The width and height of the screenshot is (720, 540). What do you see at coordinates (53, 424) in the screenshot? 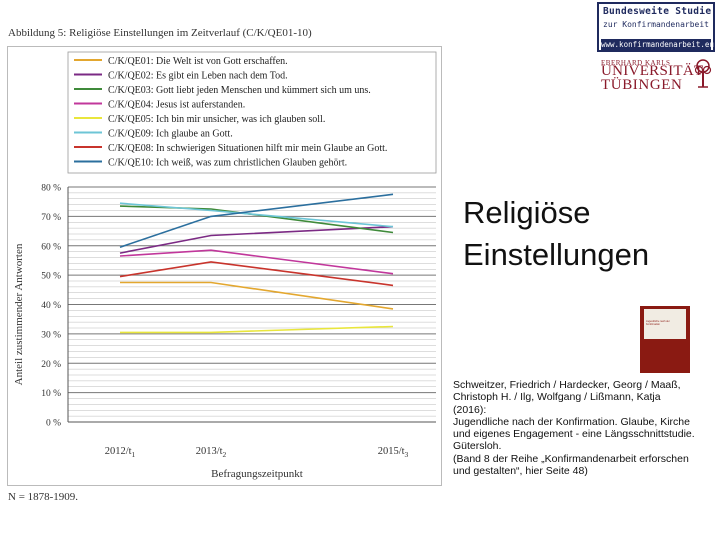
I see `y-tick-label: 0 %` at bounding box center [53, 424].